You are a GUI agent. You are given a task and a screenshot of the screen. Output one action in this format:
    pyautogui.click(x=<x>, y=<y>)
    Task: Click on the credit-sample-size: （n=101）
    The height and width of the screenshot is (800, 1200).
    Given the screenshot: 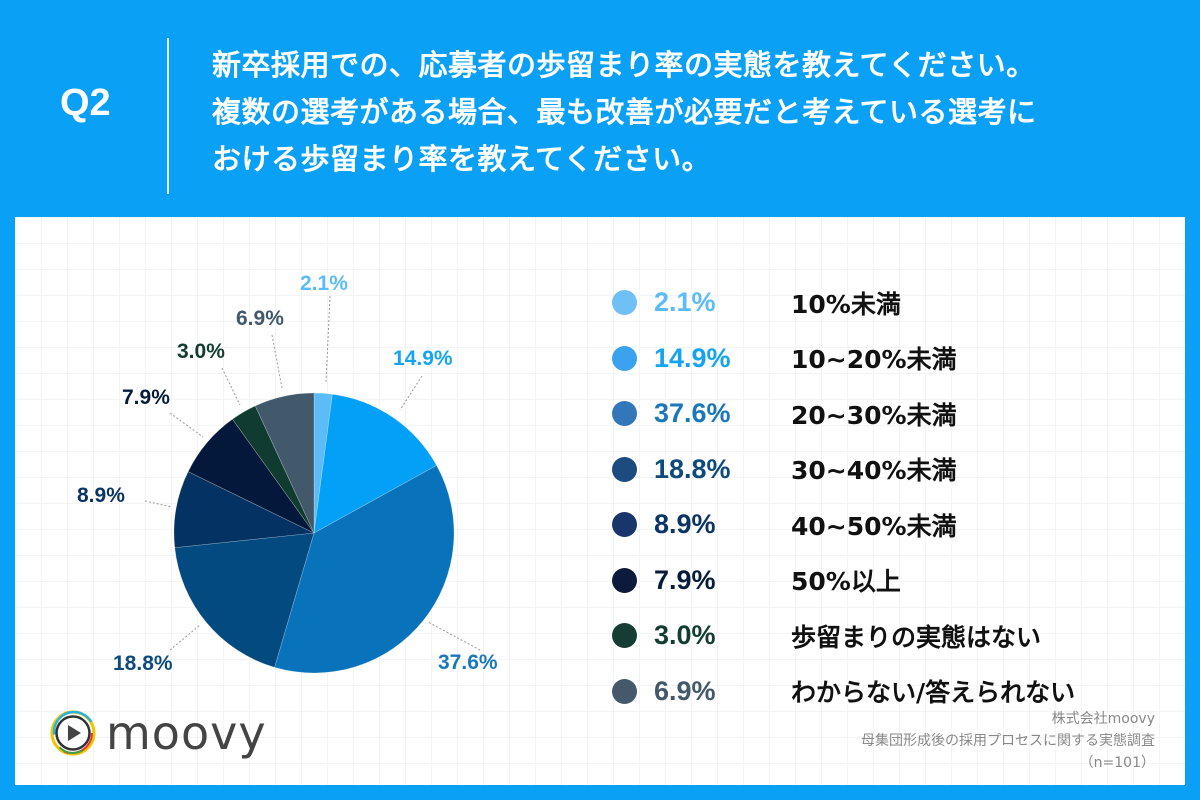 What is the action you would take?
    pyautogui.click(x=1117, y=763)
    